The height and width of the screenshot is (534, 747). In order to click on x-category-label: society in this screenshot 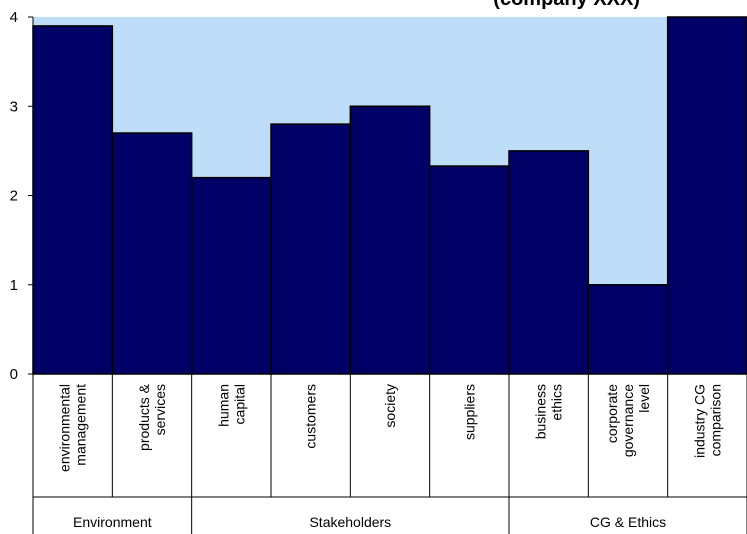, I will do `click(390, 406)`.